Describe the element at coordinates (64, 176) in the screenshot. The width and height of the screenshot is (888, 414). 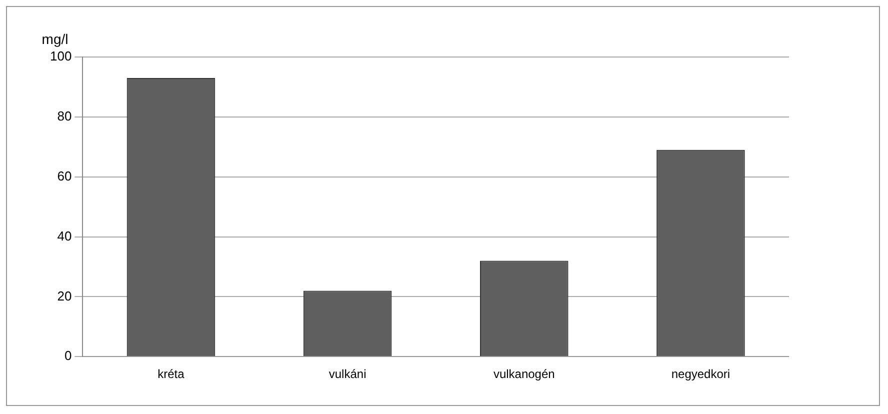
I see `y-tick-label: 60` at that location.